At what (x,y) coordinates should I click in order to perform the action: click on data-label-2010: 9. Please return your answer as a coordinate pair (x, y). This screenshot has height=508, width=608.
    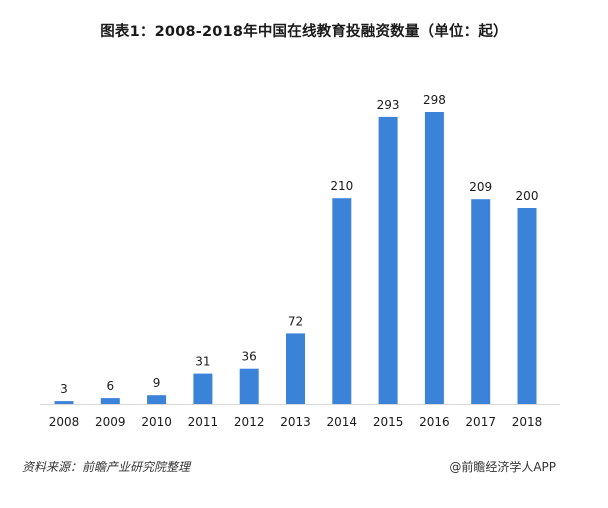
    Looking at the image, I should click on (157, 383).